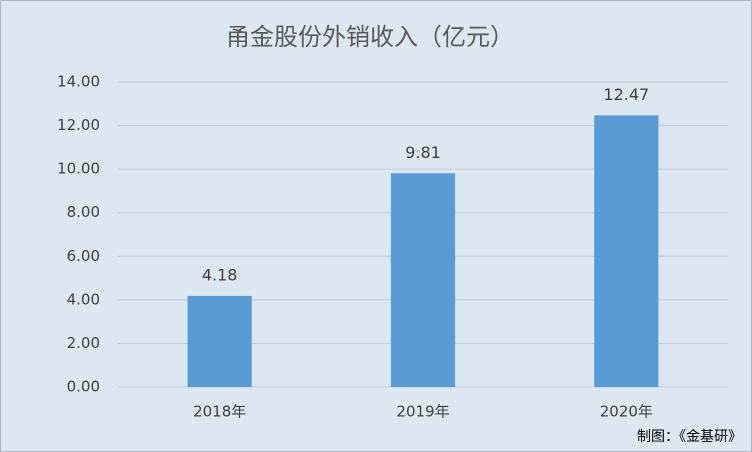 The height and width of the screenshot is (452, 752). Describe the element at coordinates (422, 412) in the screenshot. I see `x-tick-label: 2019年` at that location.